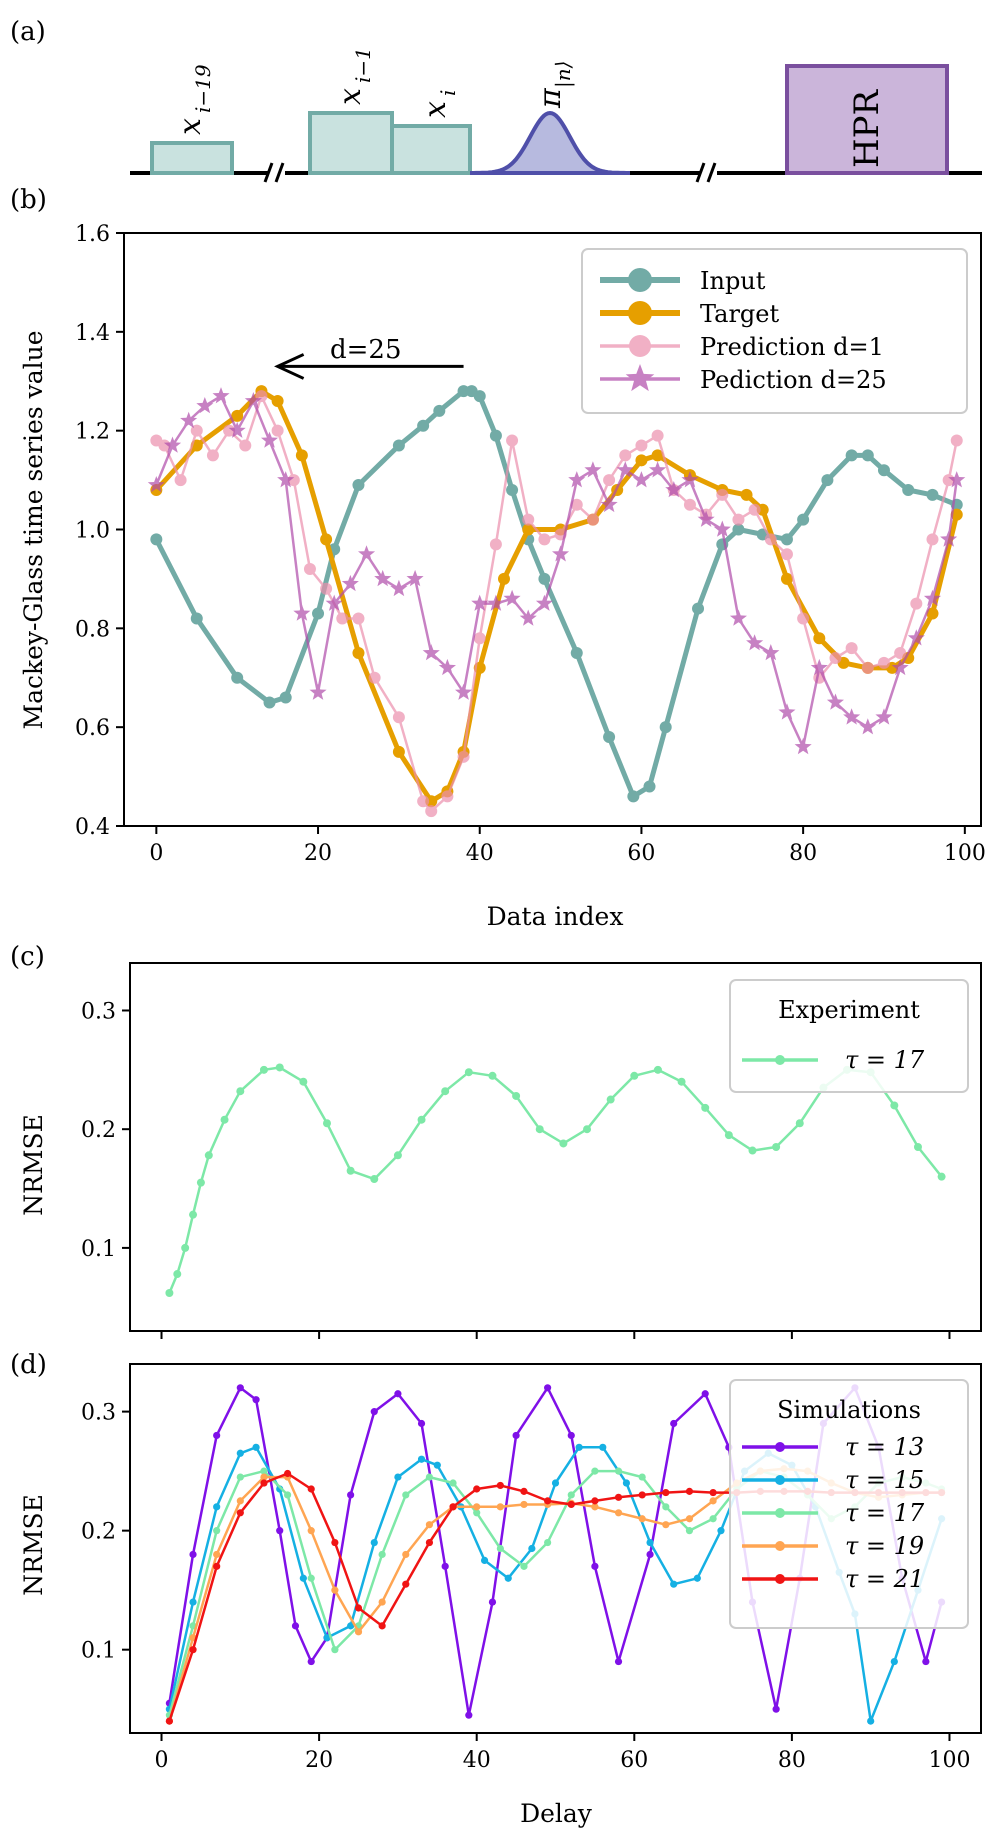 The height and width of the screenshot is (1834, 995). Describe the element at coordinates (849, 1410) in the screenshot. I see `legend-d-title: Simulations` at that location.